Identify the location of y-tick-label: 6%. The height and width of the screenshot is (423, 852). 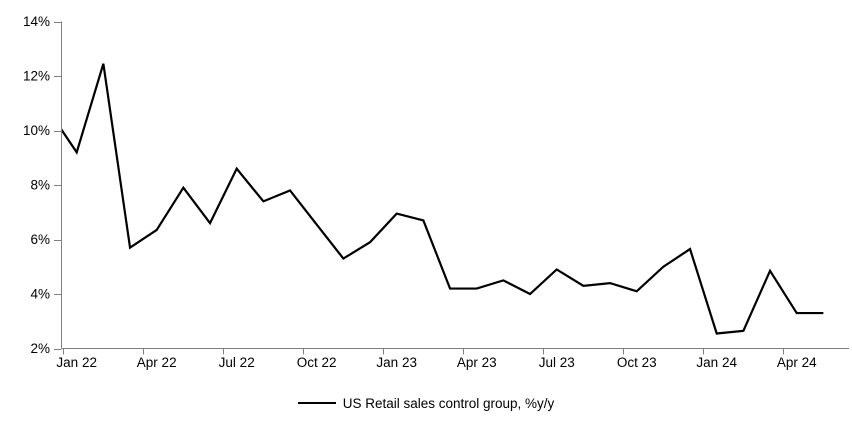
(40, 239).